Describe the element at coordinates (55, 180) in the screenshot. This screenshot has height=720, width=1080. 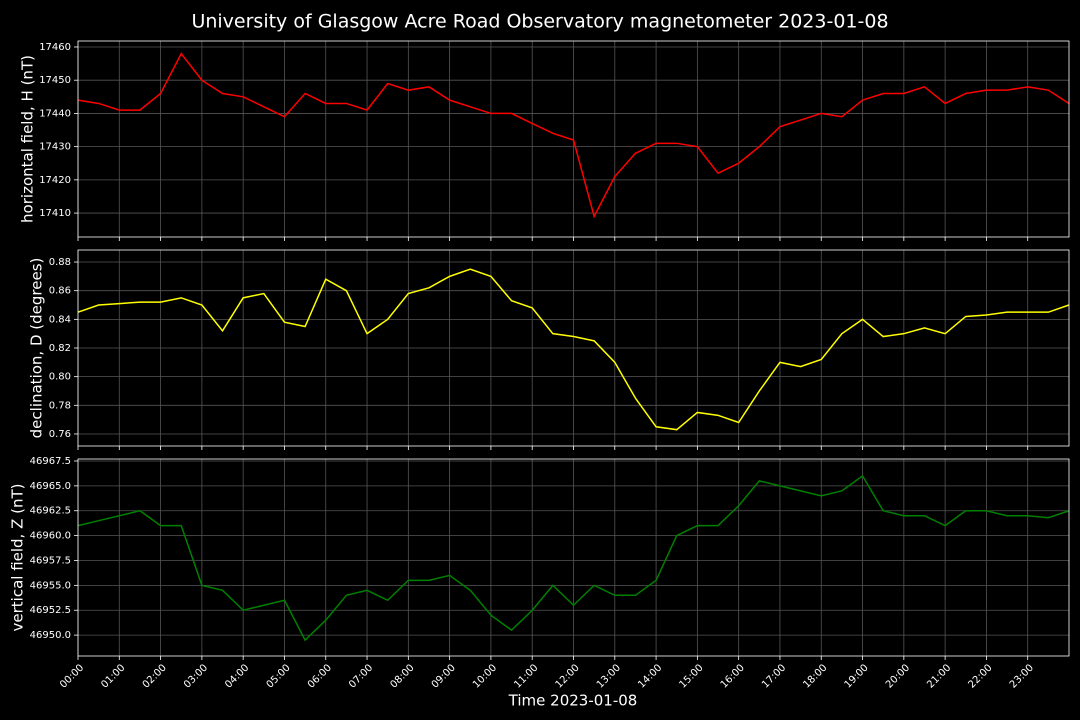
I see `y-tick-label: 17420` at that location.